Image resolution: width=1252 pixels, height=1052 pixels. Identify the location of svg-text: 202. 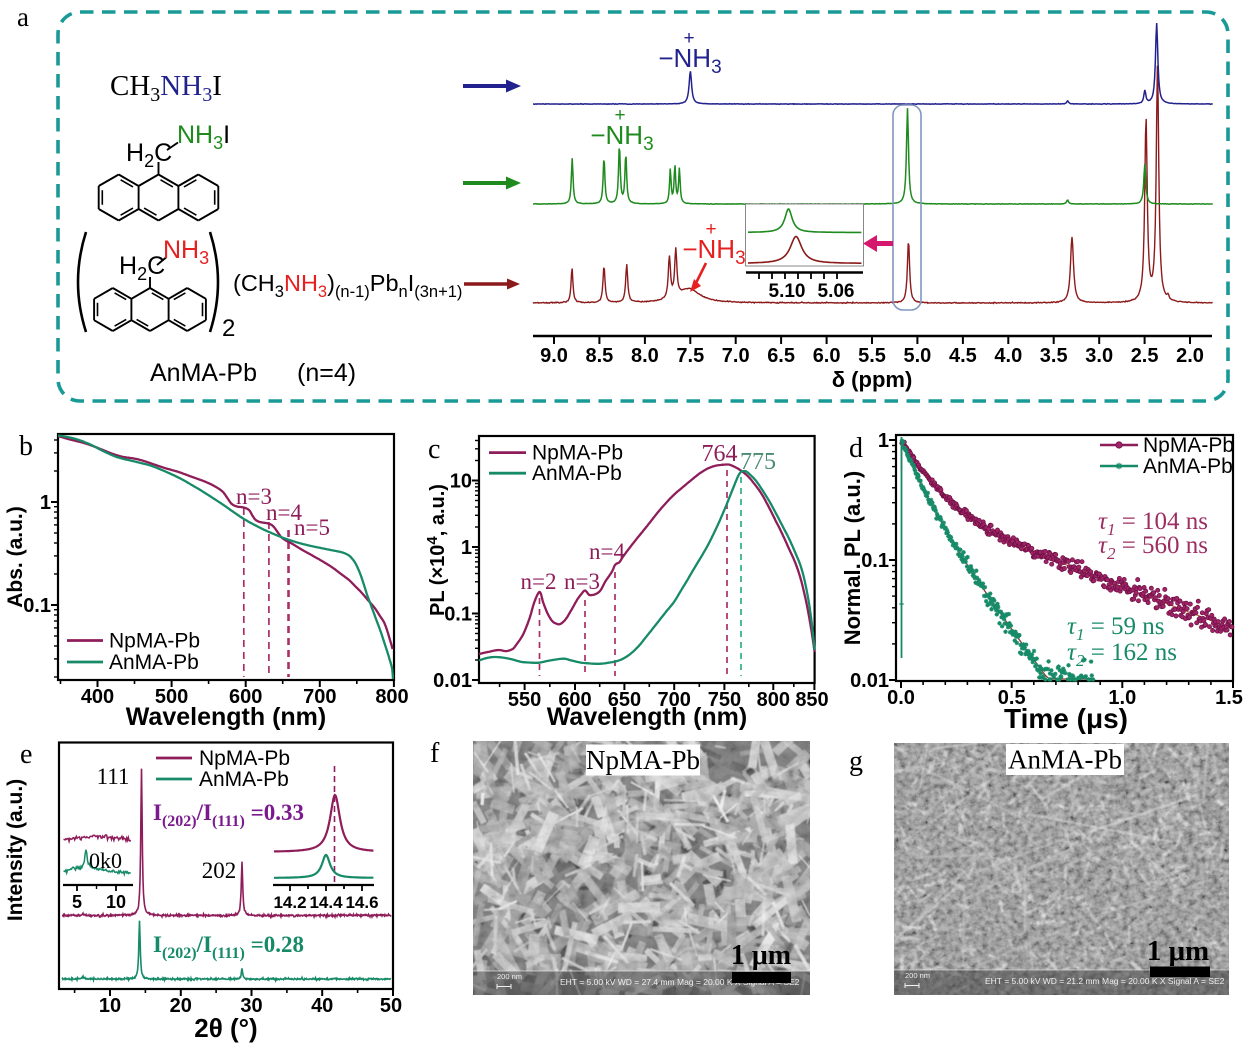
(219, 870).